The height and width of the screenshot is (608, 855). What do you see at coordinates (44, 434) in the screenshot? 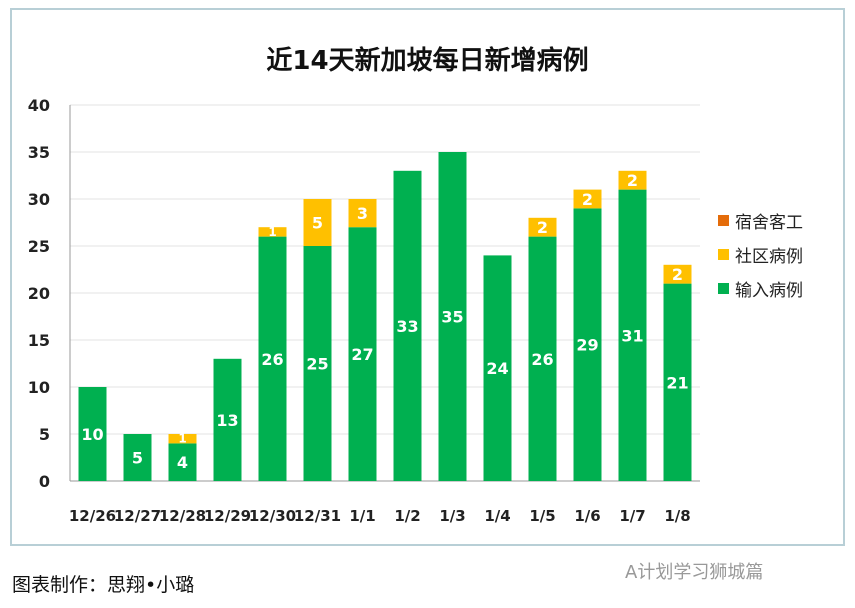
I see `y-tick-label: 5` at bounding box center [44, 434].